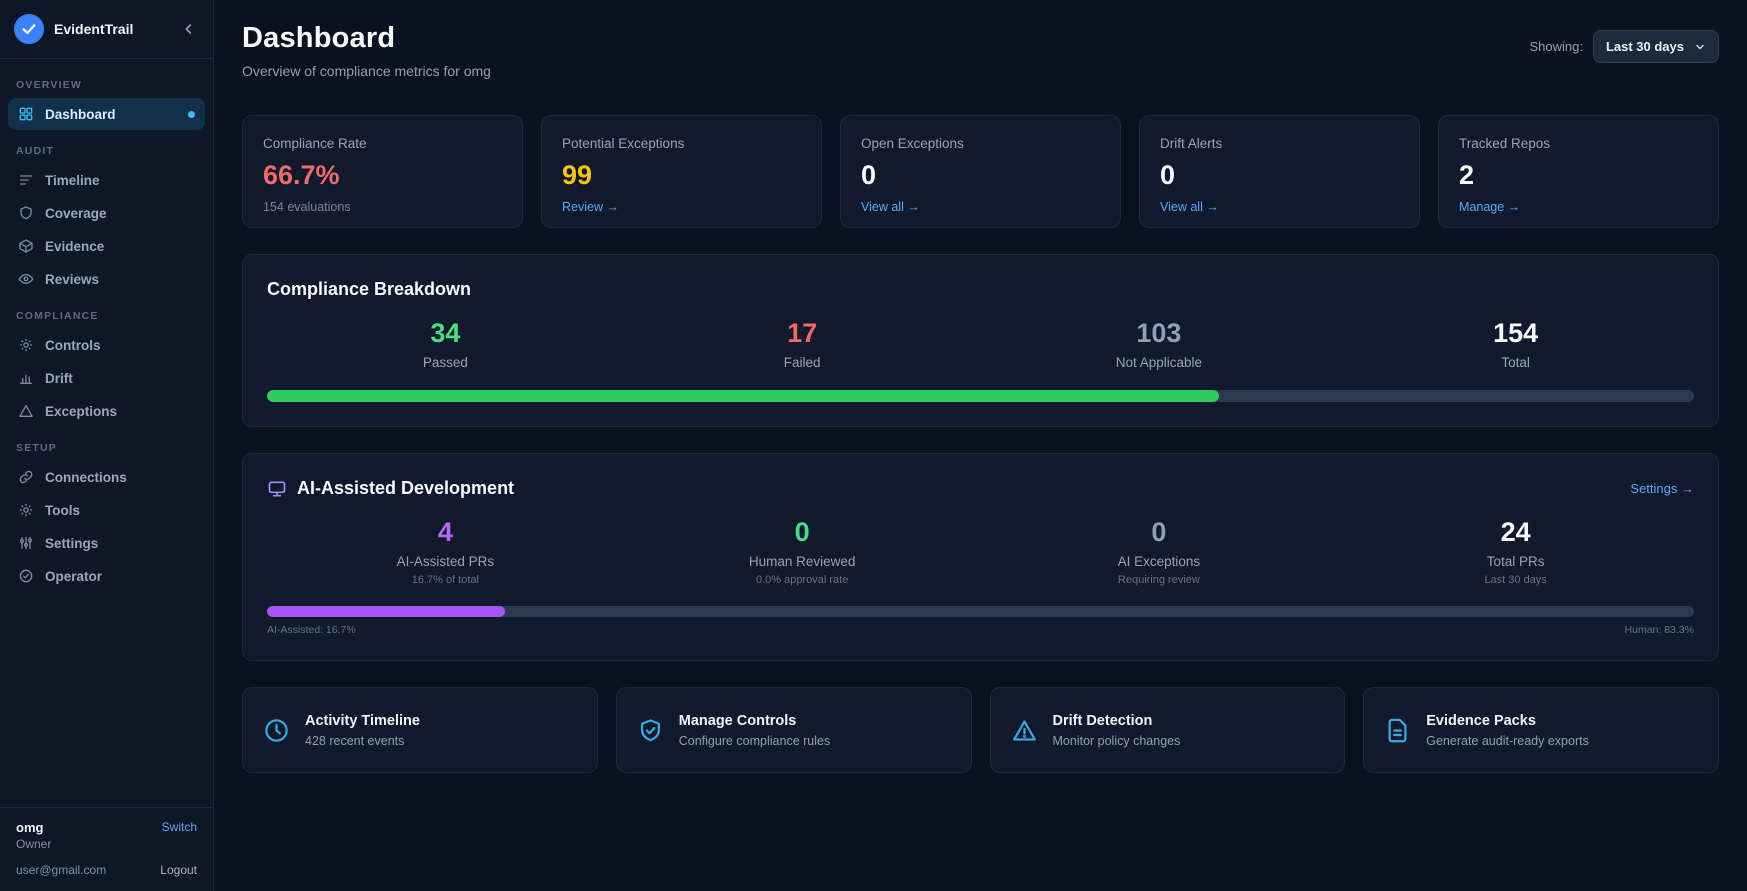 This screenshot has height=891, width=1747. Describe the element at coordinates (29, 29) in the screenshot. I see `app-logo-check-icon` at that location.